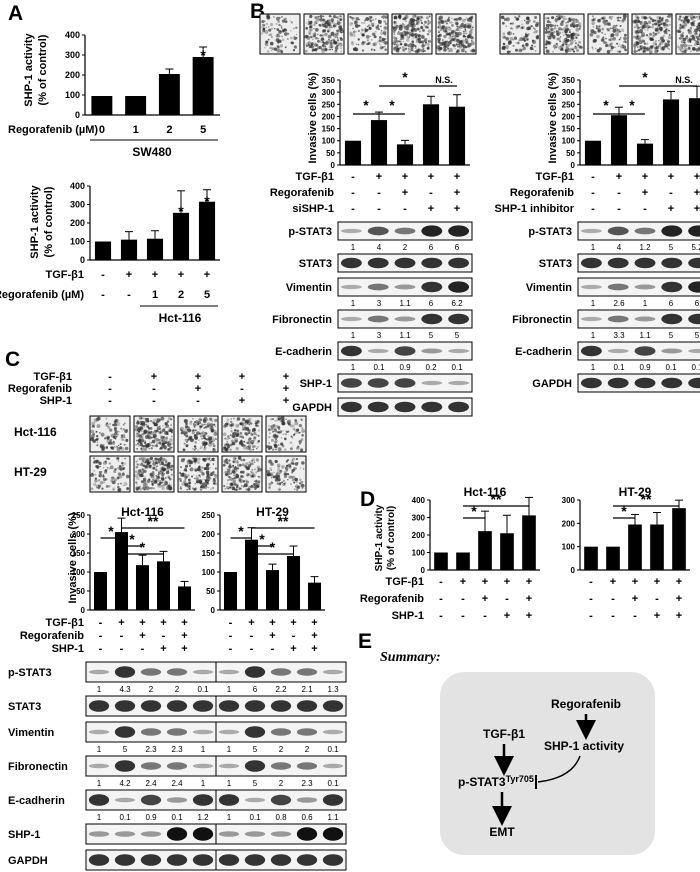  Describe the element at coordinates (207, 230) in the screenshot. I see `panel-a-bottom-bar` at that location.